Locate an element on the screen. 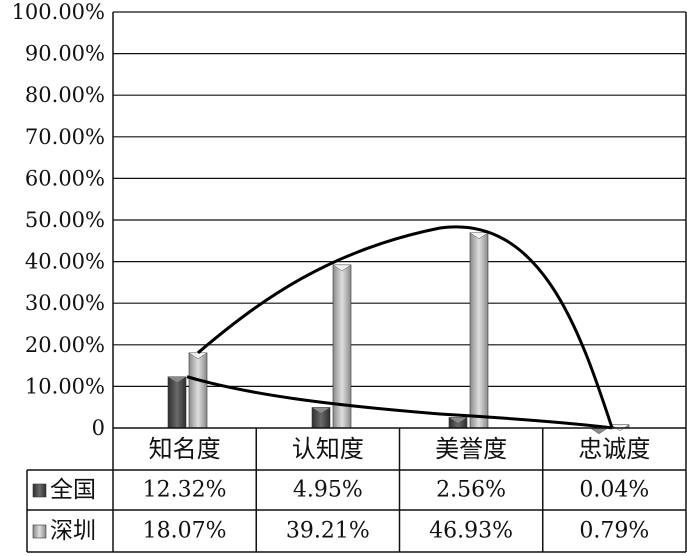 This screenshot has height=556, width=687. legend-label: 深圳 is located at coordinates (73, 531).